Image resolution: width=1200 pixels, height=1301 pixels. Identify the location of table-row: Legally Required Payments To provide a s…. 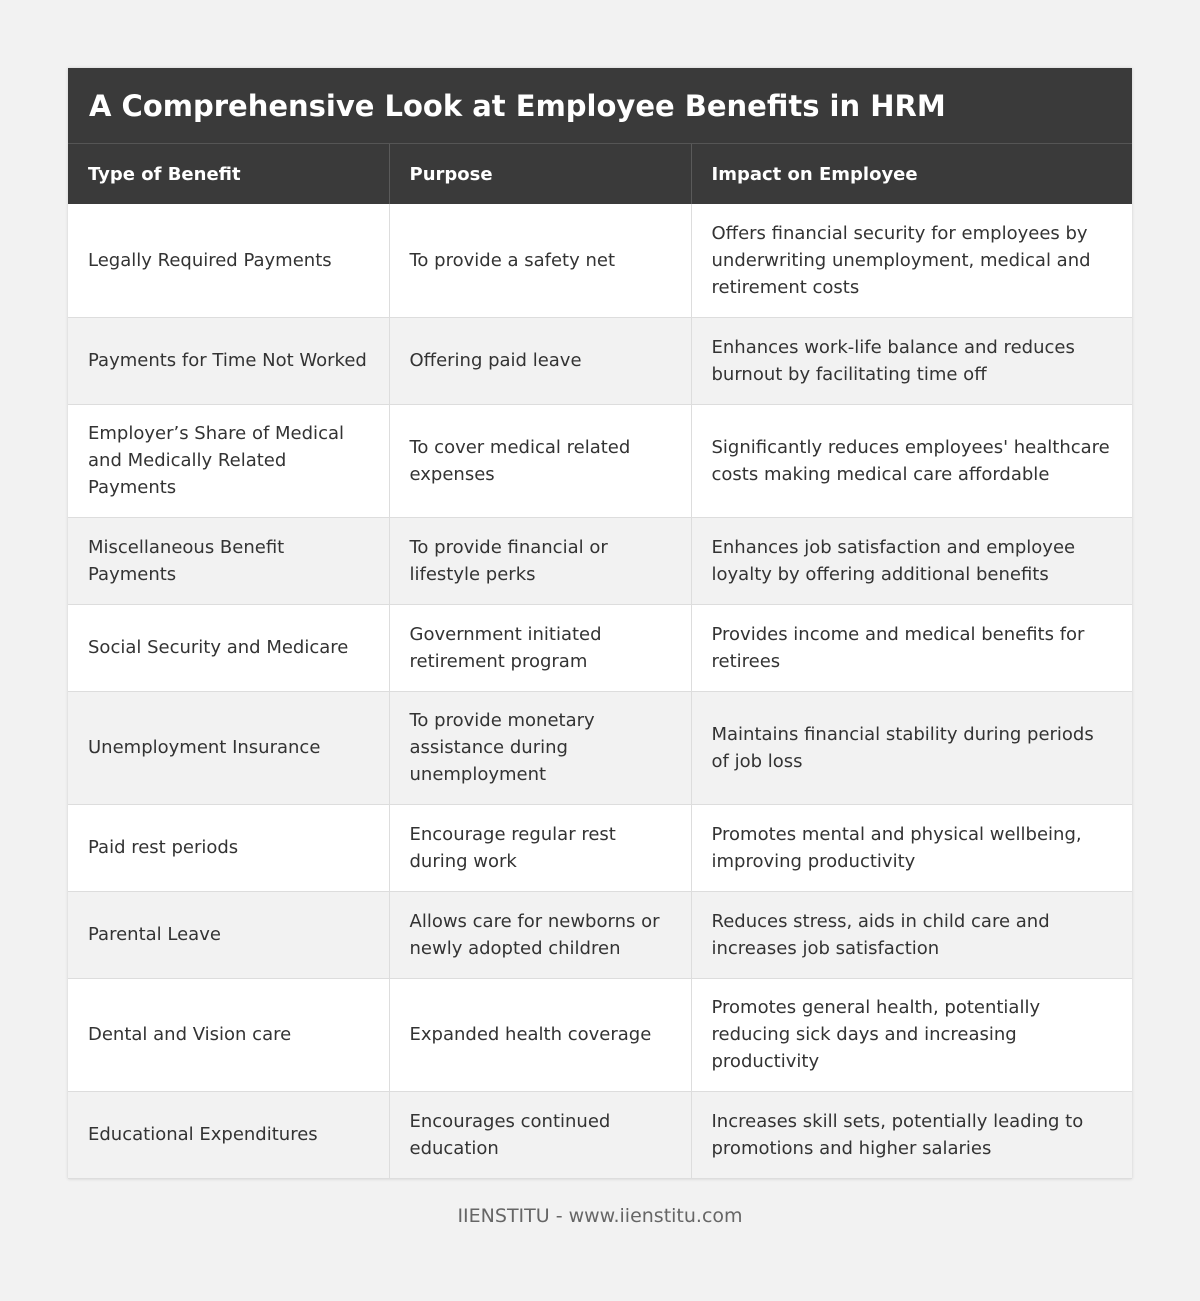
(600, 261).